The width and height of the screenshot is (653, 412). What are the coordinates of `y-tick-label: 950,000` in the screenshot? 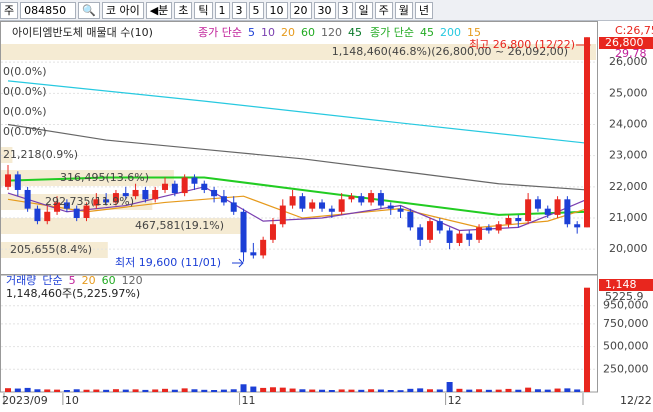 It's located at (626, 305).